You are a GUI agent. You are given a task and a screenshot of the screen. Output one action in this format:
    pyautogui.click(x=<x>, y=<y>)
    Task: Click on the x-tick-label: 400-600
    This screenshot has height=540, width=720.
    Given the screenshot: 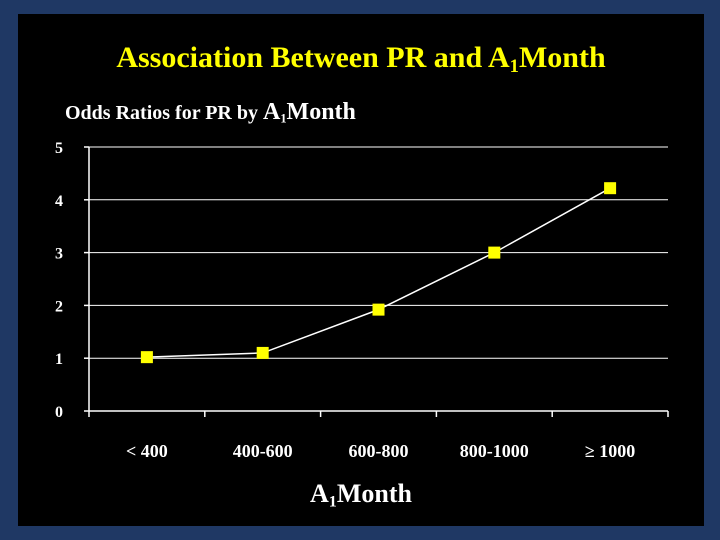 What is the action you would take?
    pyautogui.click(x=263, y=451)
    